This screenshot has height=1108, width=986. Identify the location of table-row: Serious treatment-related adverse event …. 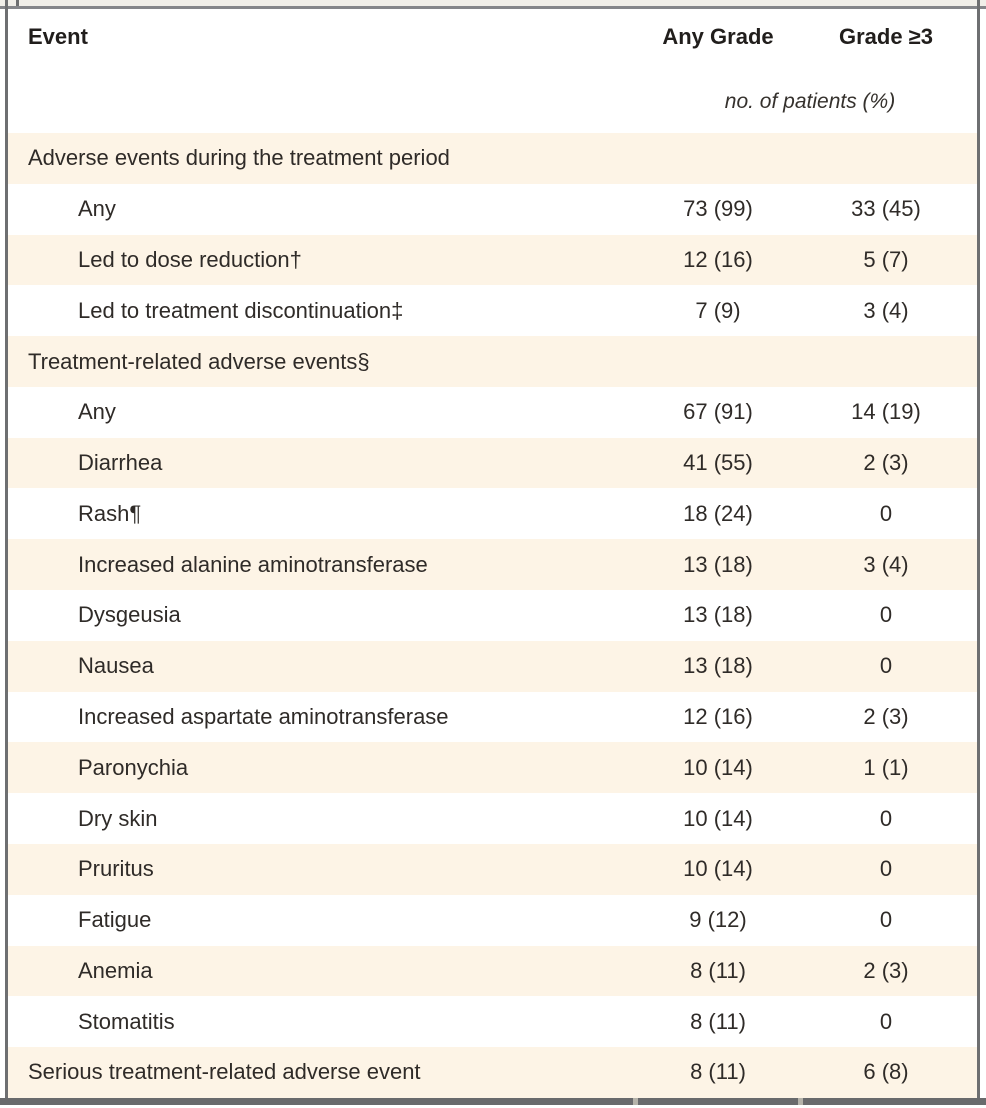
(492, 1072).